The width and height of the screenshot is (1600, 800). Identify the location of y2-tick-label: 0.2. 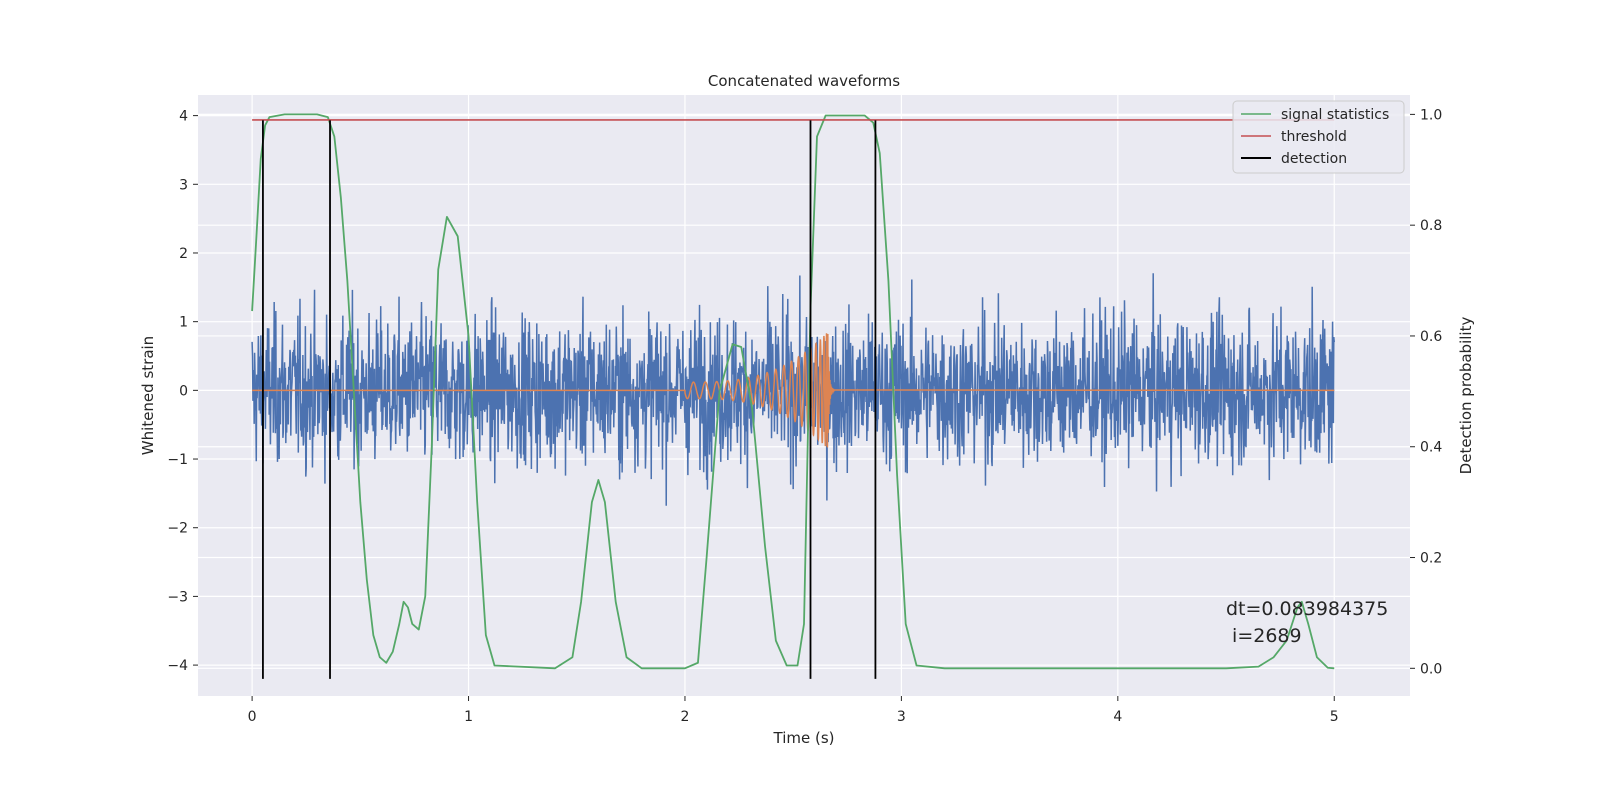
(1431, 559).